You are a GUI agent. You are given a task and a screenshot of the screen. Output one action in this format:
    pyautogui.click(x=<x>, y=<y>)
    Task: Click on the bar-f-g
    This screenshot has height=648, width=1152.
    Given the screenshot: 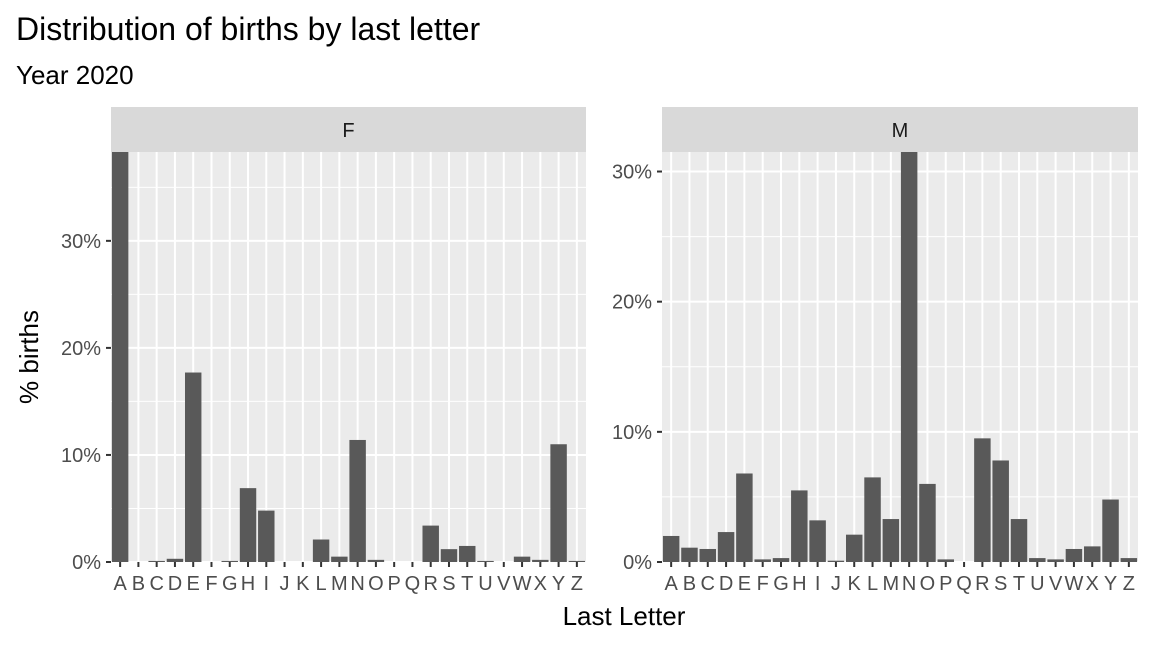 What is the action you would take?
    pyautogui.click(x=229, y=561)
    